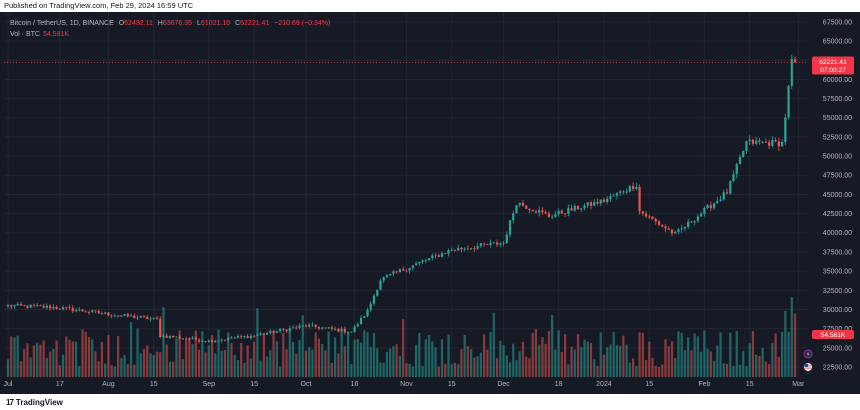 The image size is (860, 410). What do you see at coordinates (808, 367) in the screenshot?
I see `us-flag-event-icon` at bounding box center [808, 367].